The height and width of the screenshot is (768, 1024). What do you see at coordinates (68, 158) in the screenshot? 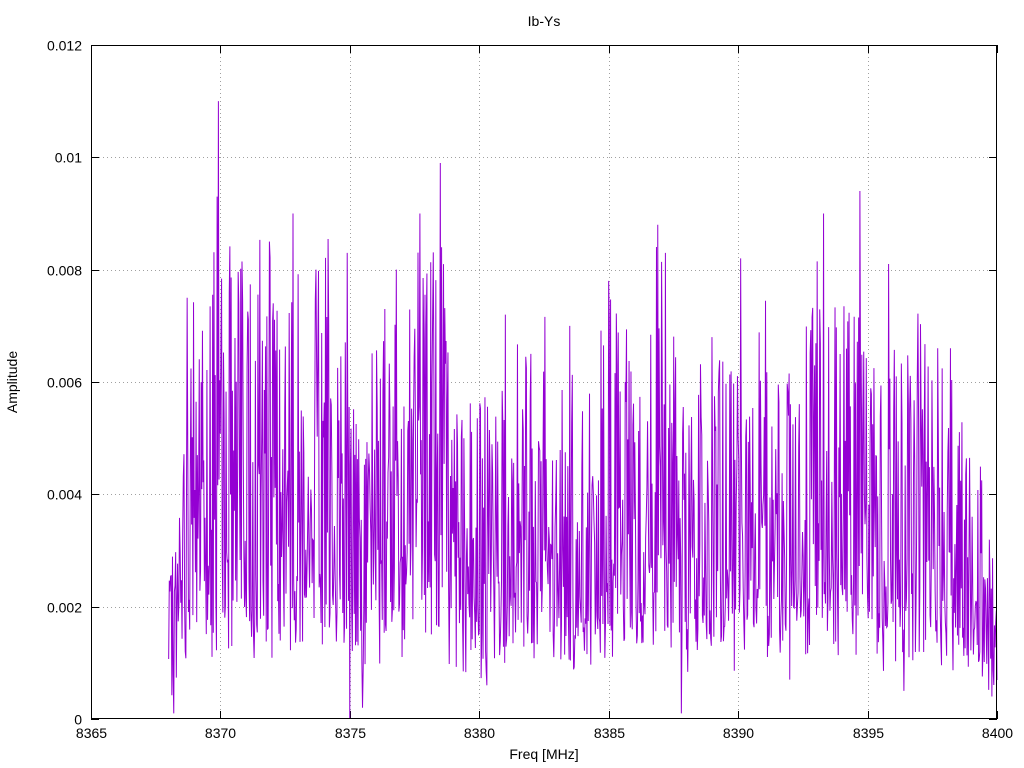
I see `y-tick-label: 0.01` at bounding box center [68, 158].